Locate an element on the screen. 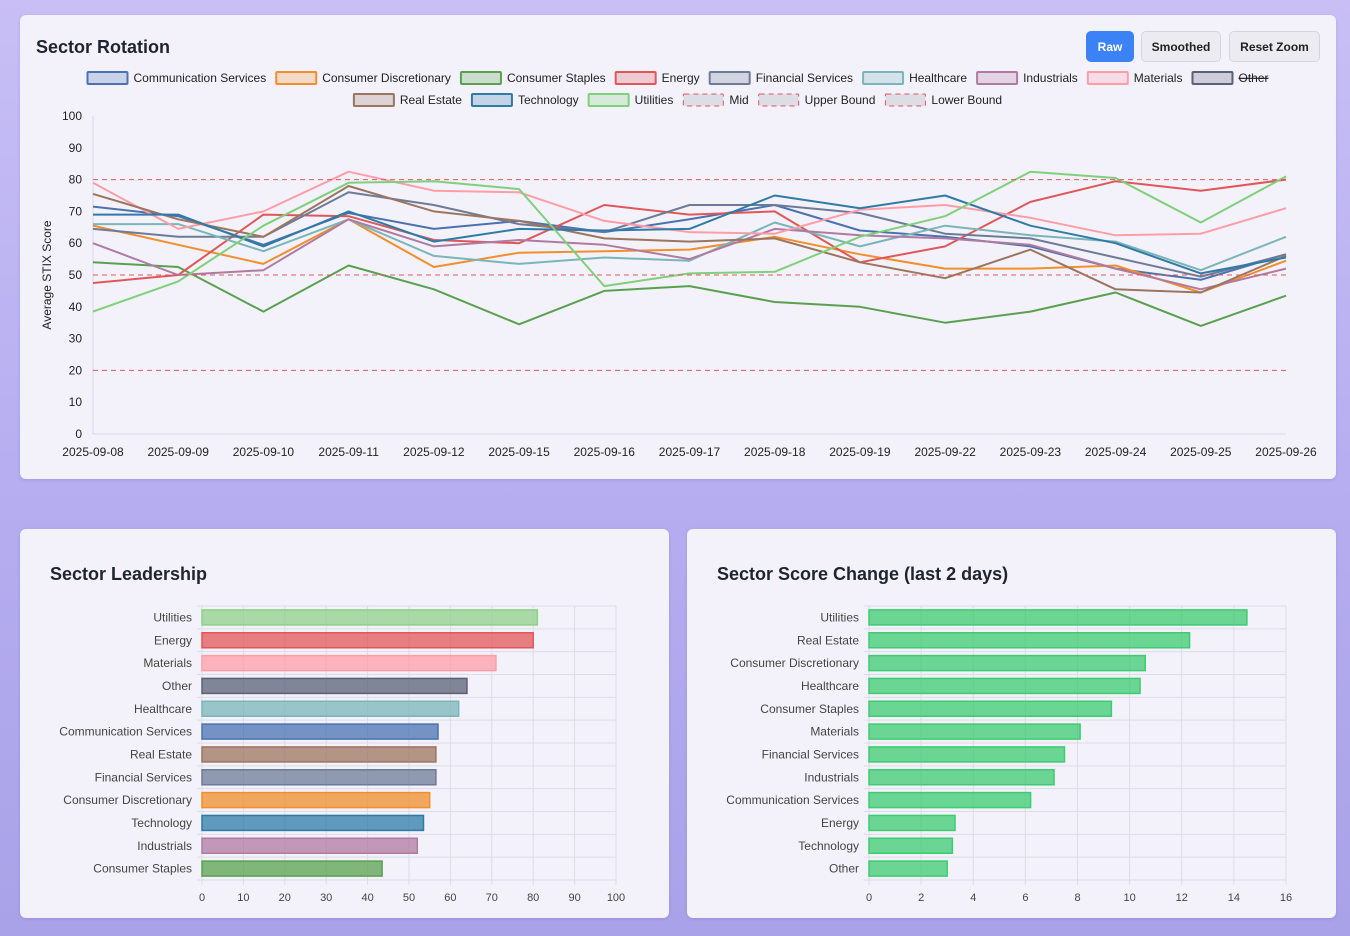  legend-label: Materials is located at coordinates (1158, 78).